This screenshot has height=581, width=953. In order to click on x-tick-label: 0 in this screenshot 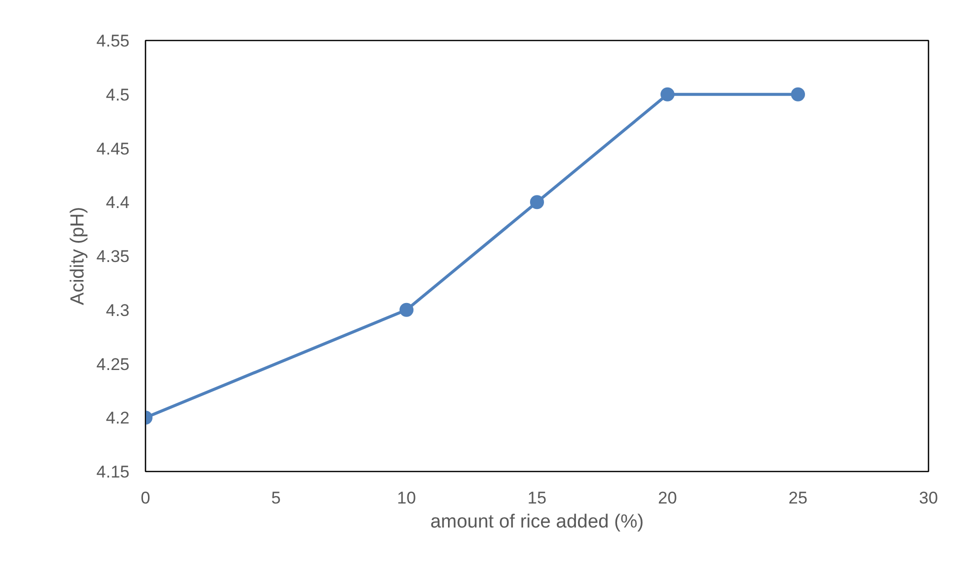, I will do `click(145, 498)`.